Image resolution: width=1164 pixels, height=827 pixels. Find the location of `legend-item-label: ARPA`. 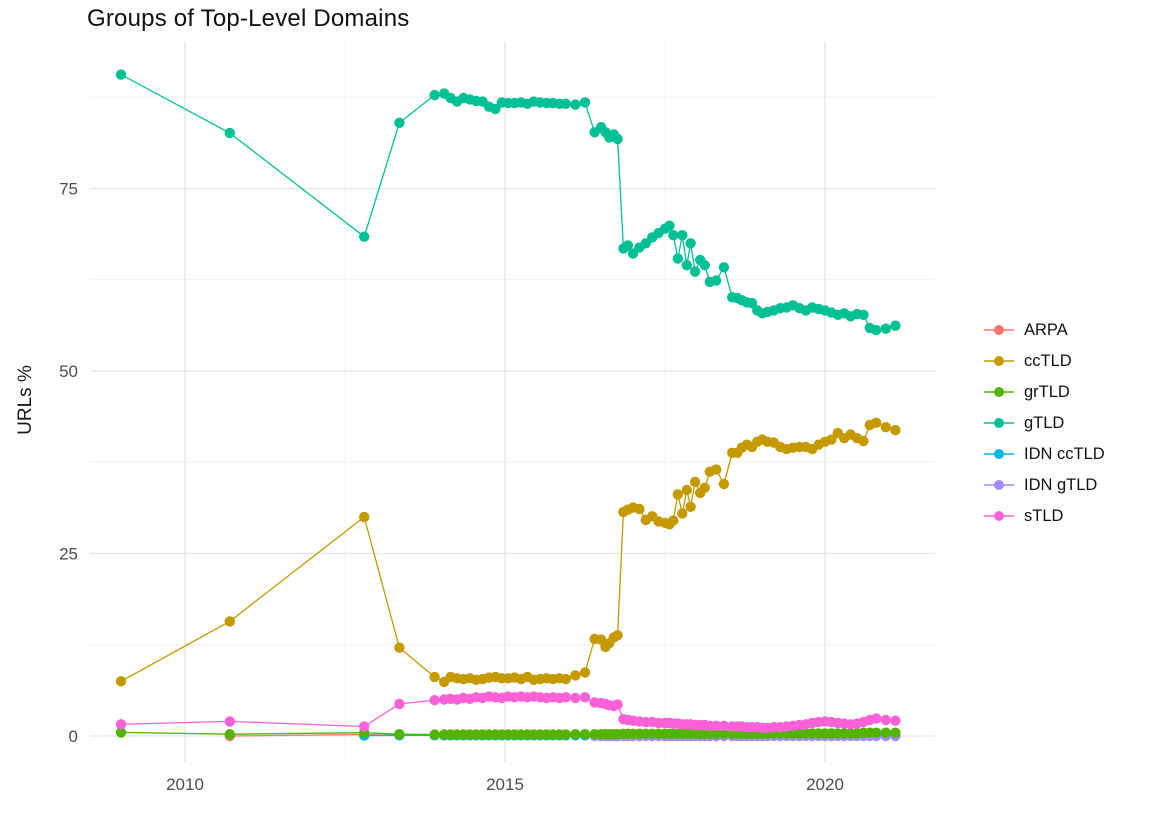

legend-item-label: ARPA is located at coordinates (1046, 329).